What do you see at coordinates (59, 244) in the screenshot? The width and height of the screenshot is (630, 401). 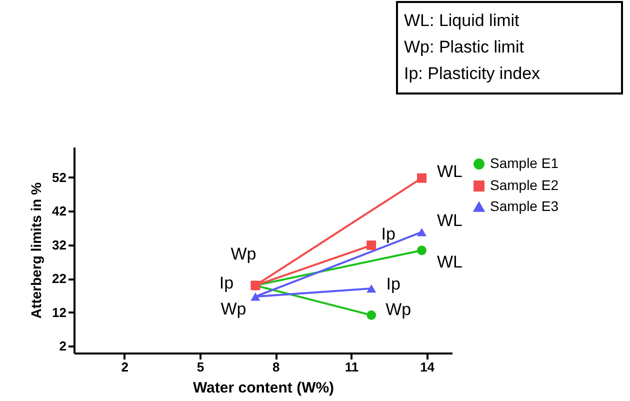 I see `y-tick-label: 32` at bounding box center [59, 244].